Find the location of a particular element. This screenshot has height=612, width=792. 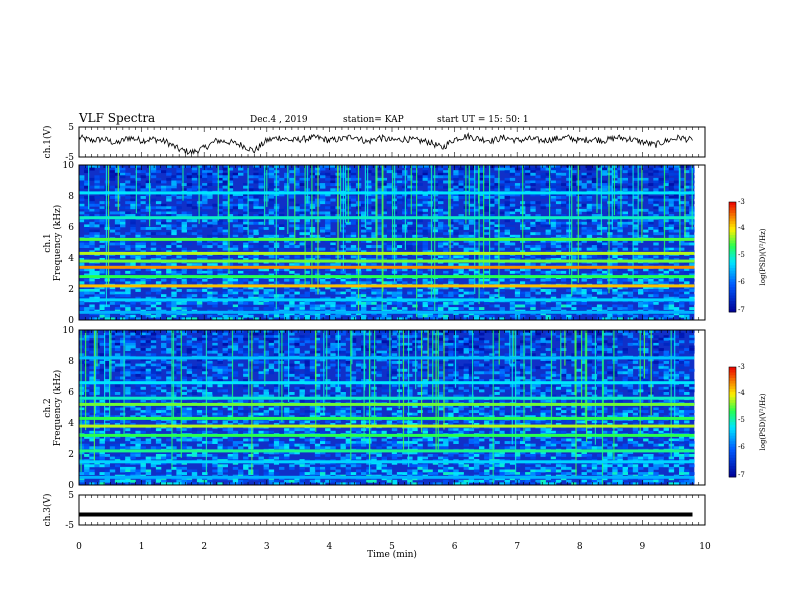

colorbar-swatch is located at coordinates (732, 305).